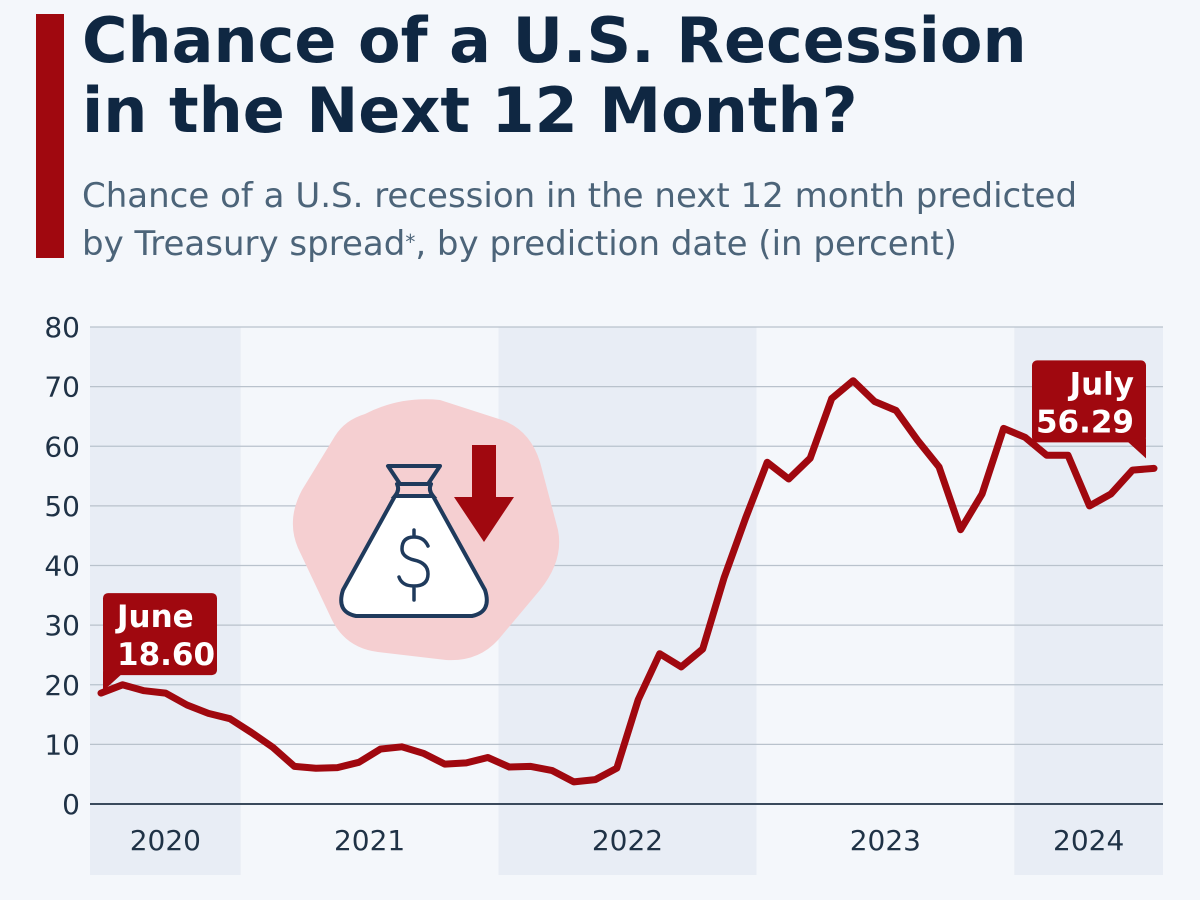 The image size is (1200, 900). What do you see at coordinates (62, 327) in the screenshot?
I see `y-tick-label-80: 80` at bounding box center [62, 327].